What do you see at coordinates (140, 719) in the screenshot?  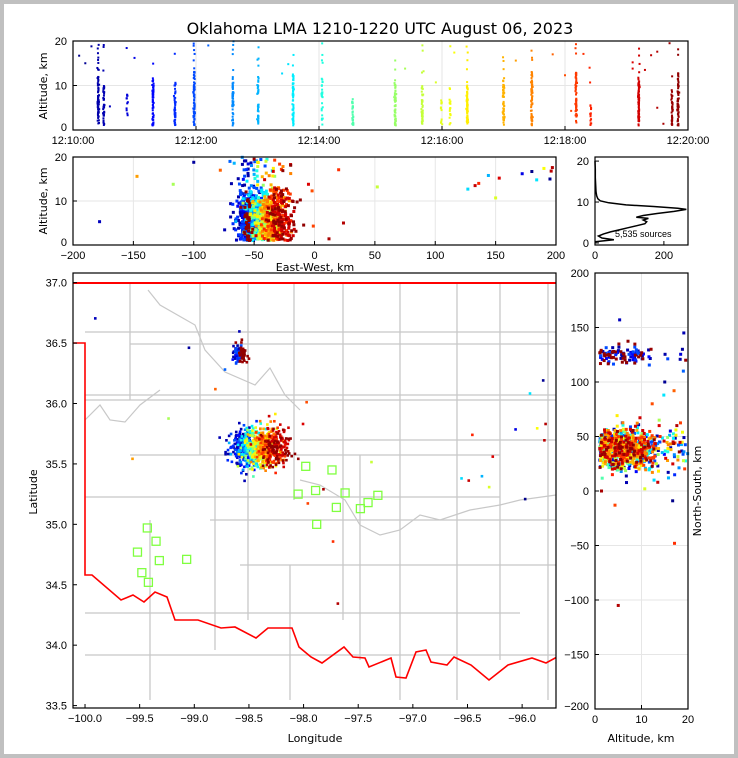 I see `plan-view-xtick-label: −99.5` at bounding box center [140, 719].